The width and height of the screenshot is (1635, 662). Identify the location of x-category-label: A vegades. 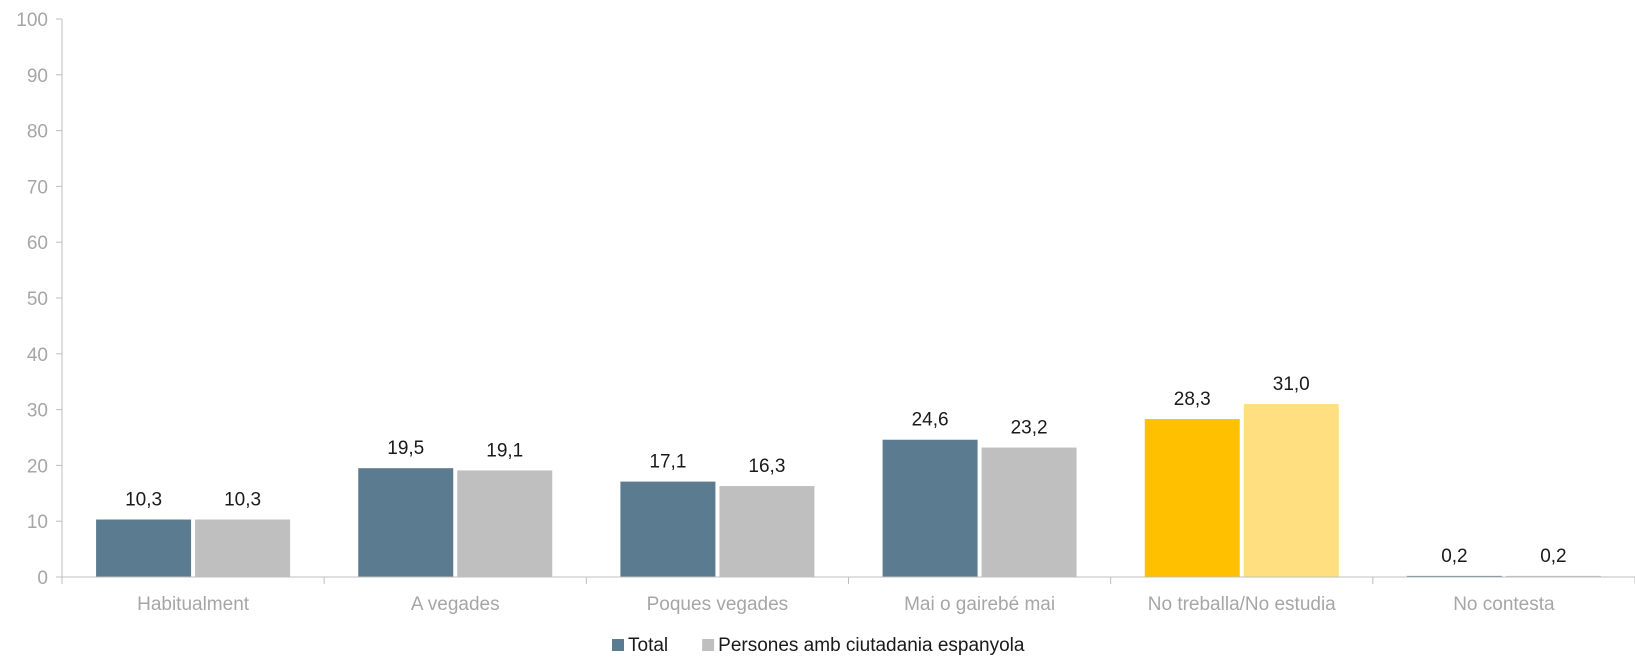
(455, 604).